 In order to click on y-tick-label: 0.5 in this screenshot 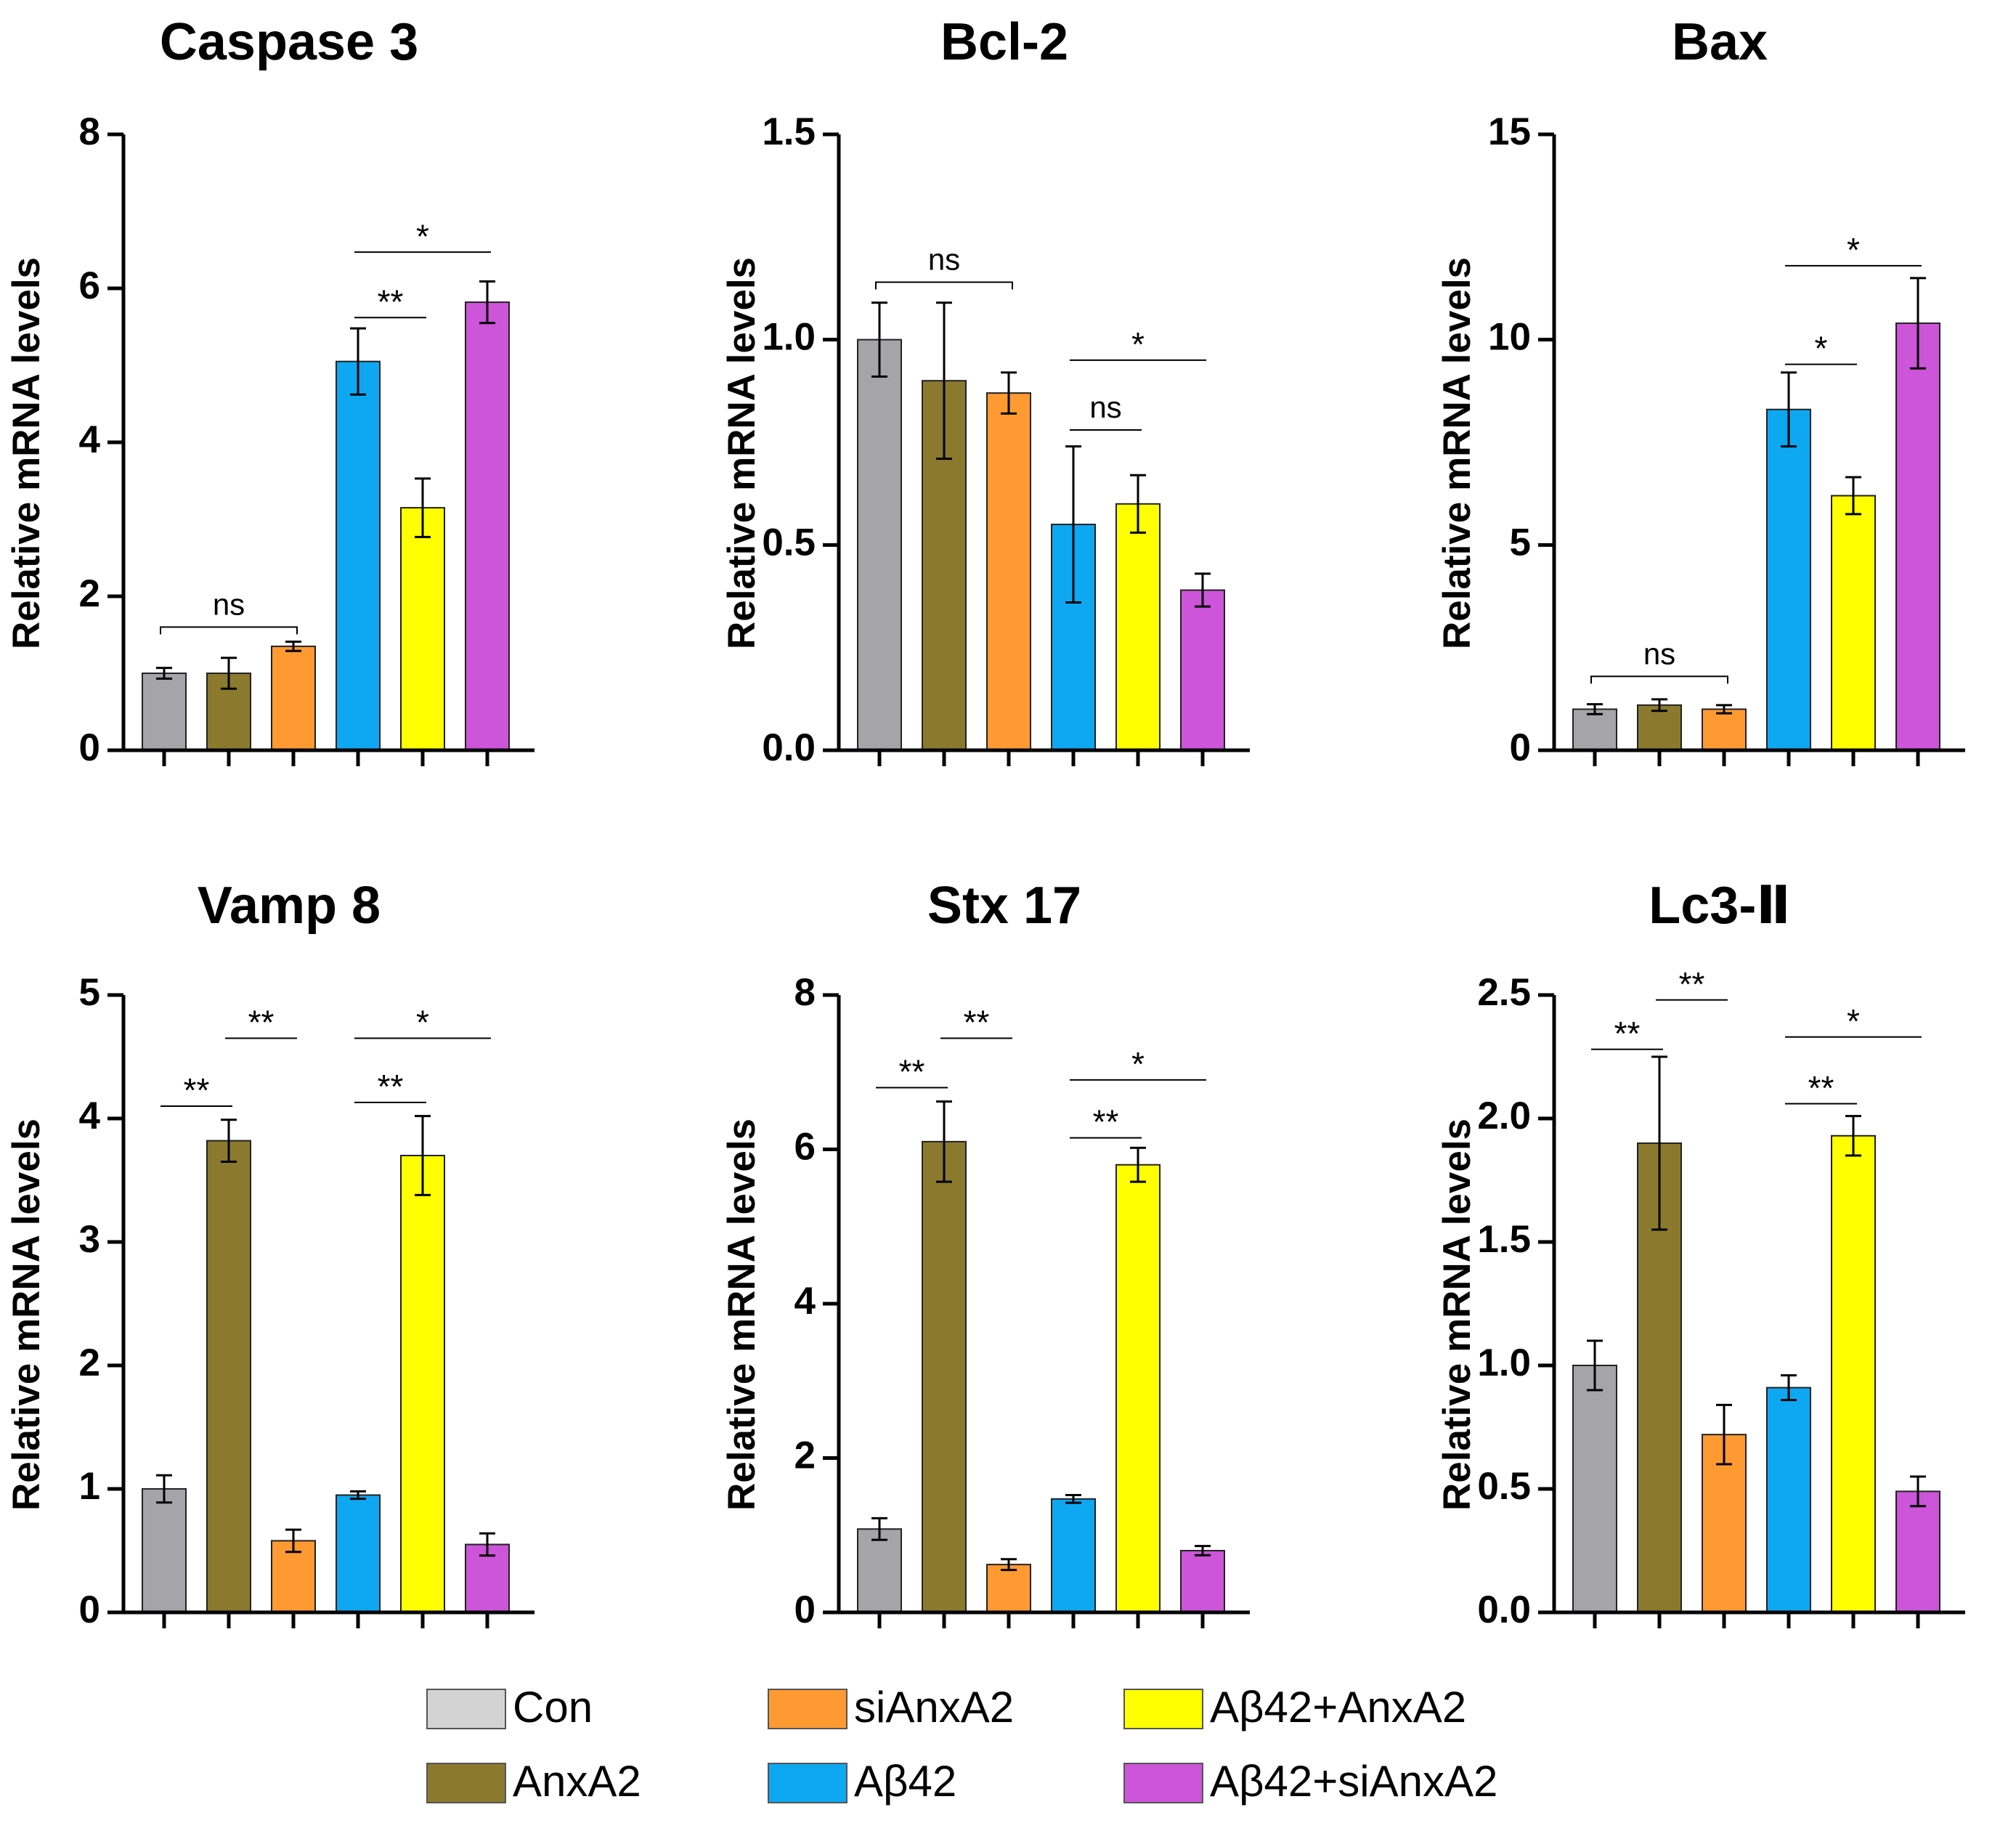, I will do `click(1504, 1486)`.